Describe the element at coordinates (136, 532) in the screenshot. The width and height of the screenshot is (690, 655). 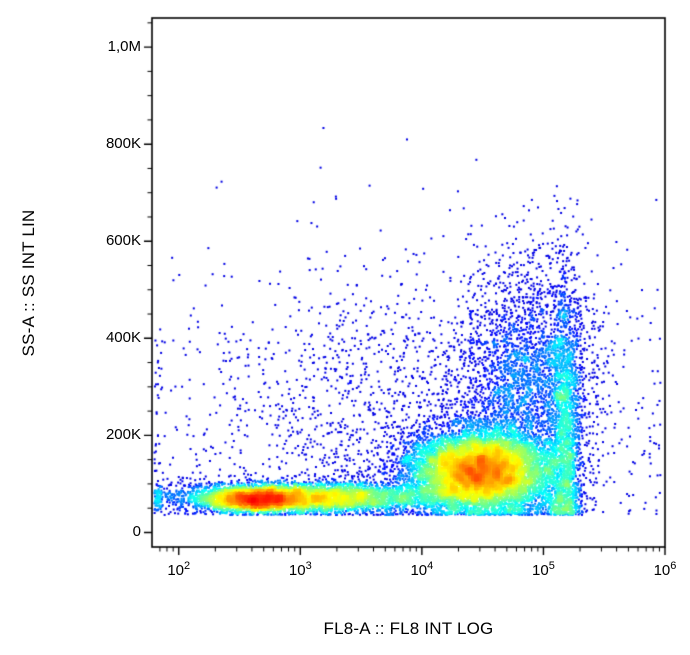
I see `y-tick-label: 0` at that location.